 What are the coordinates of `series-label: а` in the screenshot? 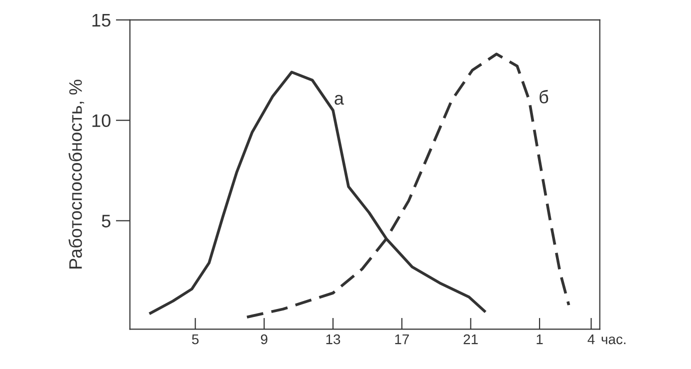 It's located at (339, 99).